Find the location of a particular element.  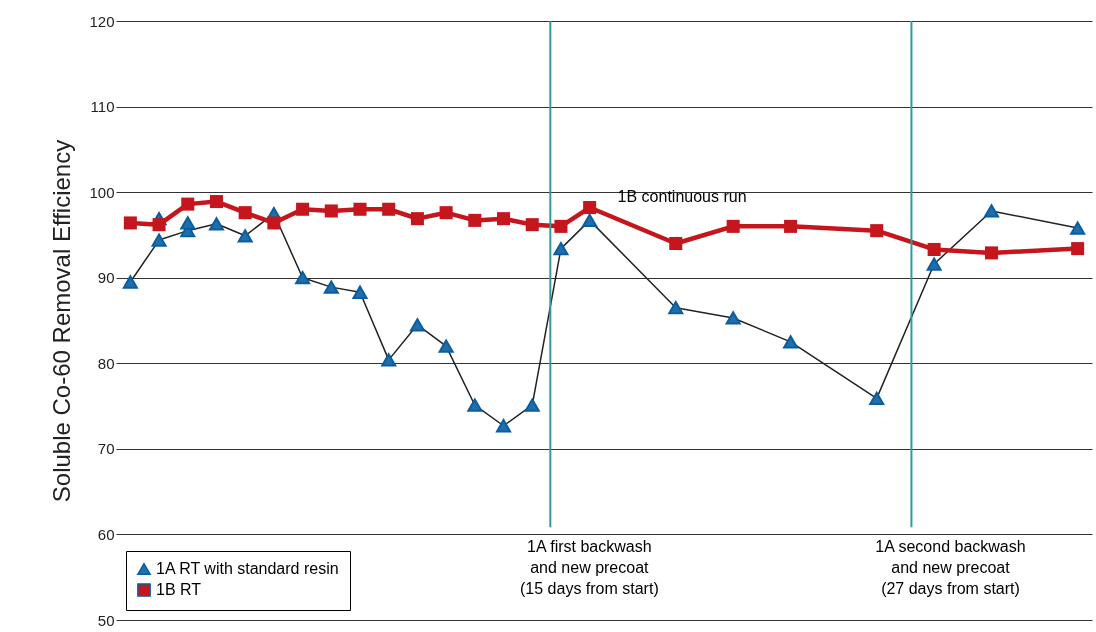

y-tick-label: 50 is located at coordinates (106, 620).